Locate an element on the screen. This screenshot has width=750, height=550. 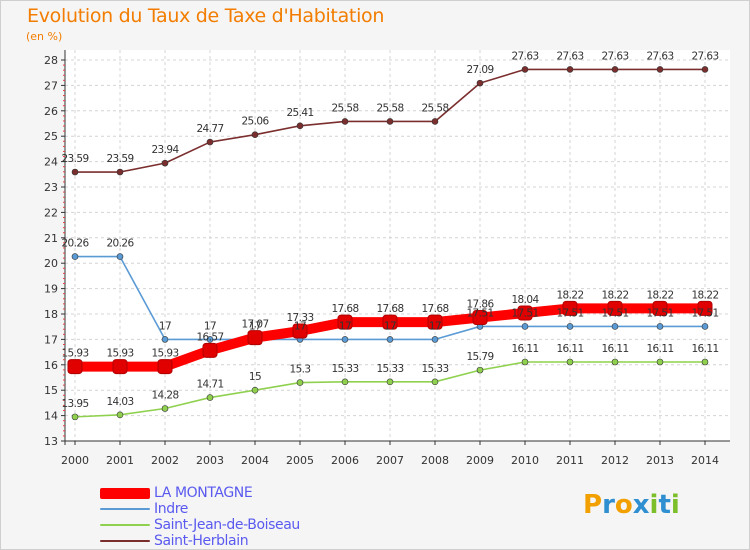
y-tick-label: 25 is located at coordinates (51, 136).